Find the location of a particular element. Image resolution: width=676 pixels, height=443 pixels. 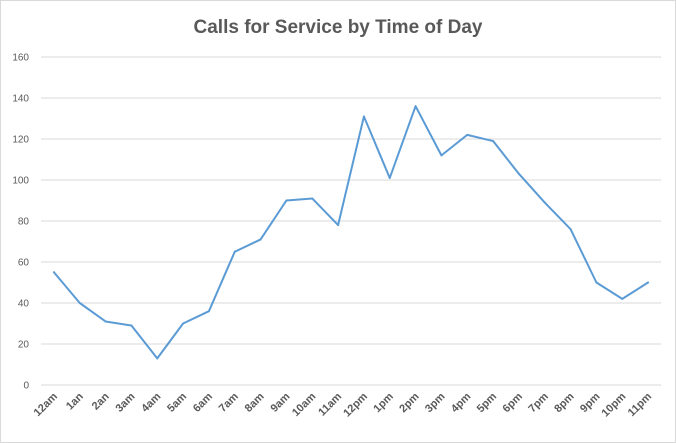

y-tick-label: 120 is located at coordinates (20, 140).